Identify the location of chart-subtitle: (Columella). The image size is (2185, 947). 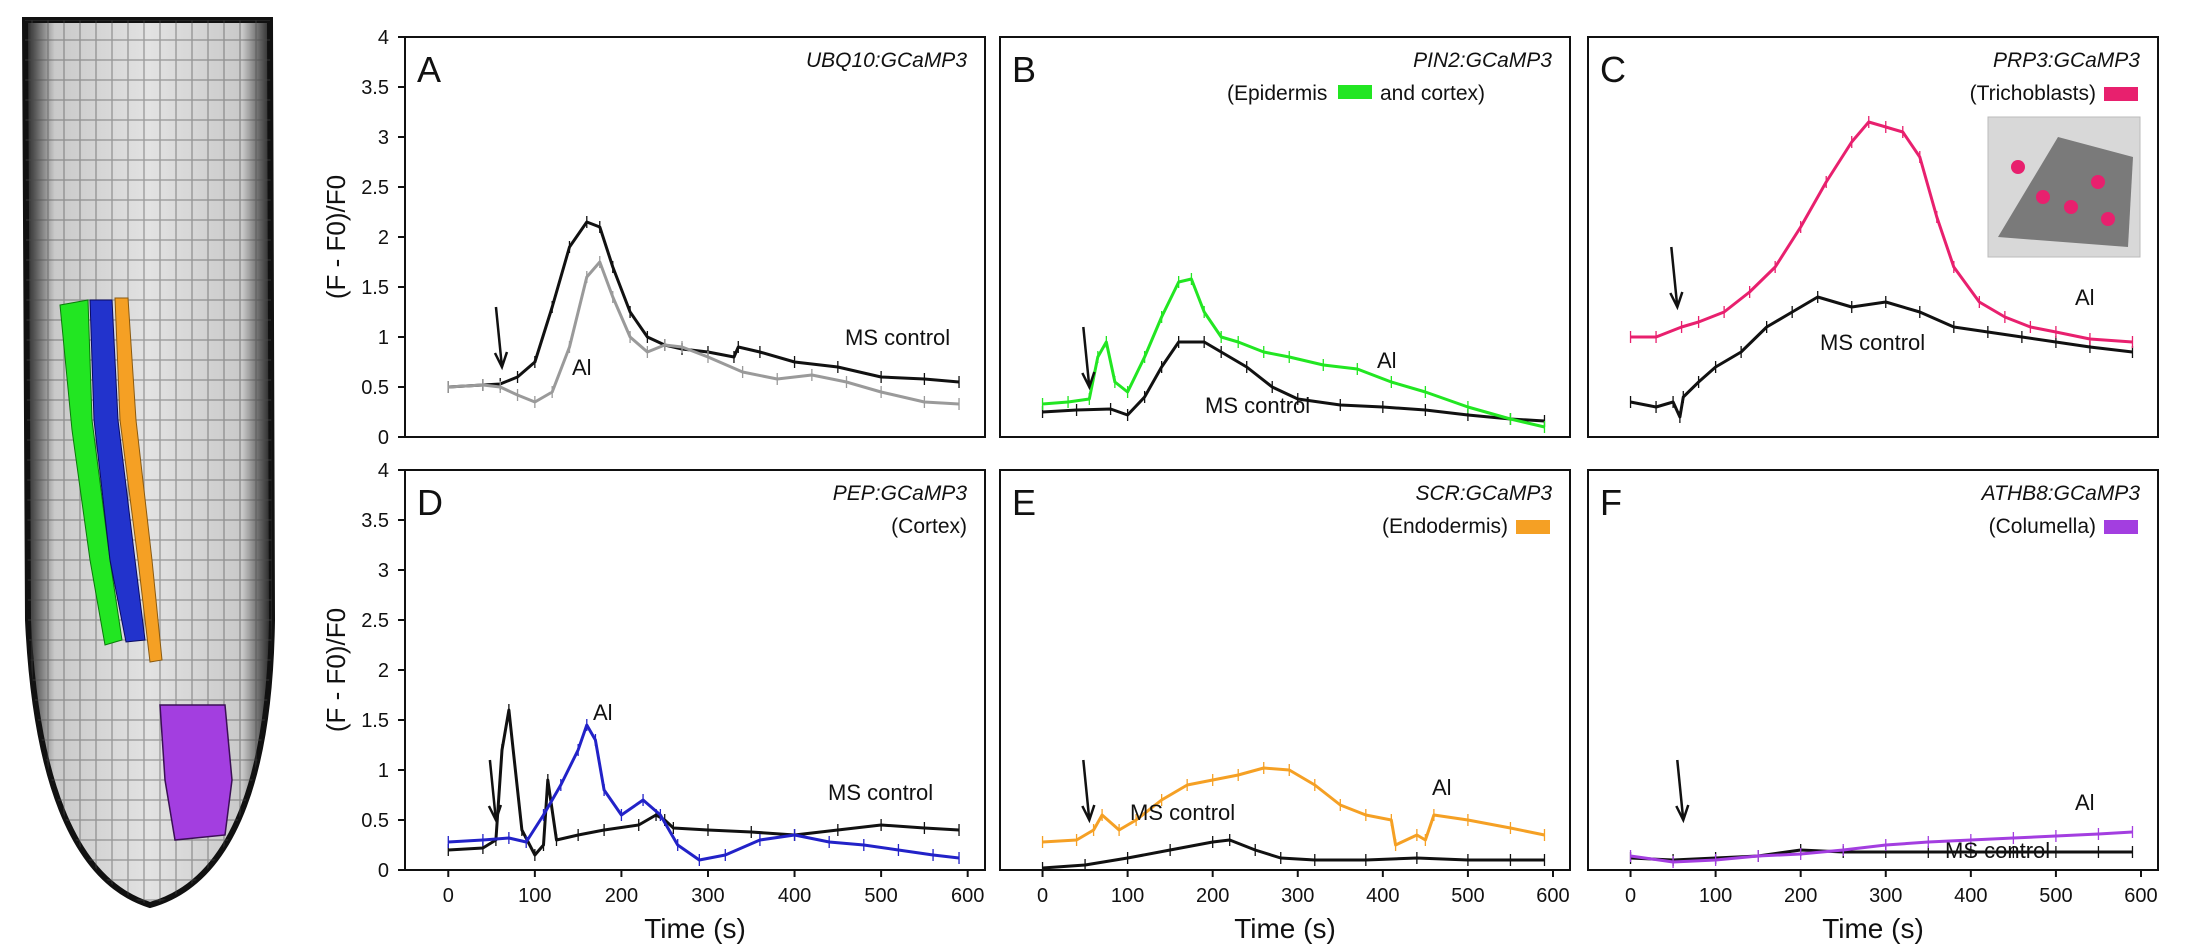
(2042, 526).